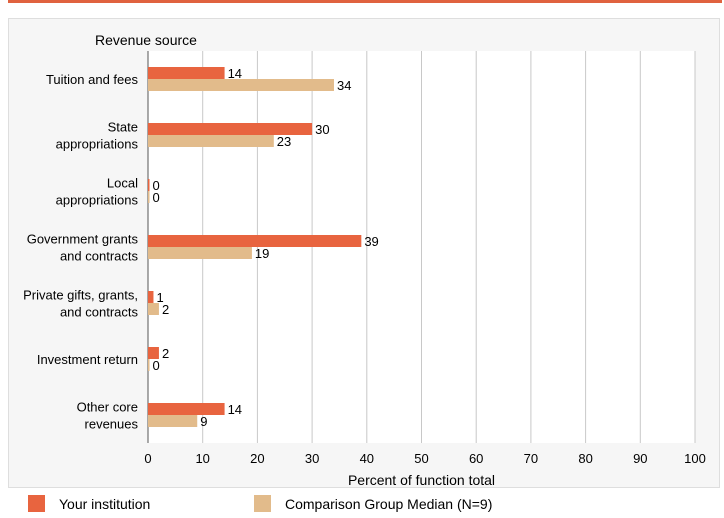 This screenshot has width=724, height=518. I want to click on data-label: 9, so click(203, 421).